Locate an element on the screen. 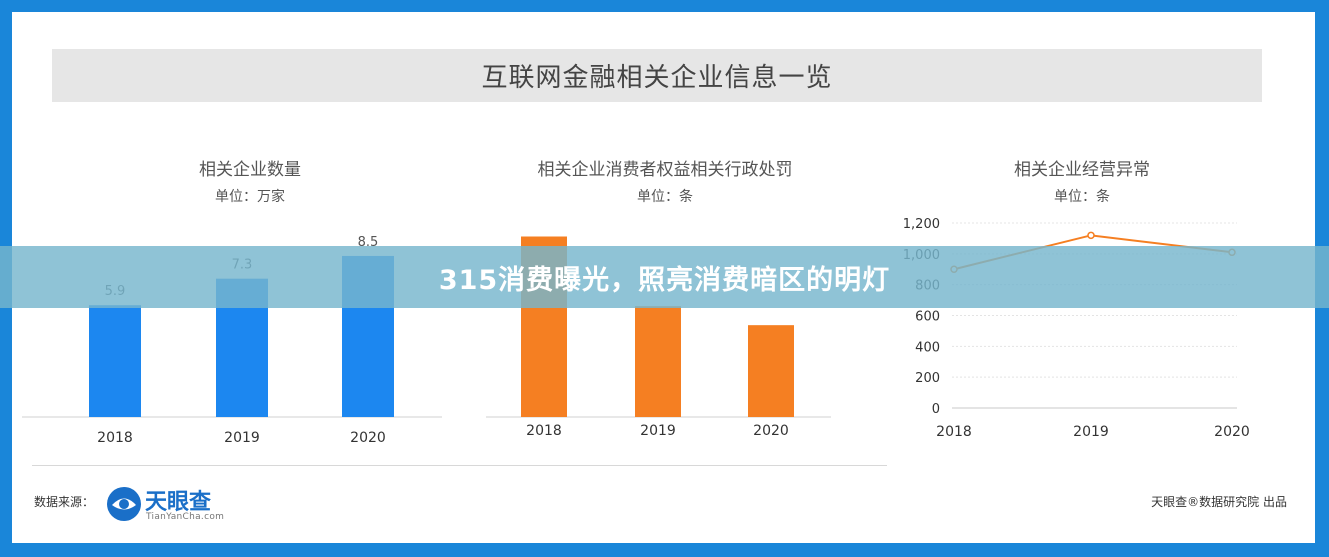 The image size is (1329, 557). y-tick-600: 600 is located at coordinates (927, 317).